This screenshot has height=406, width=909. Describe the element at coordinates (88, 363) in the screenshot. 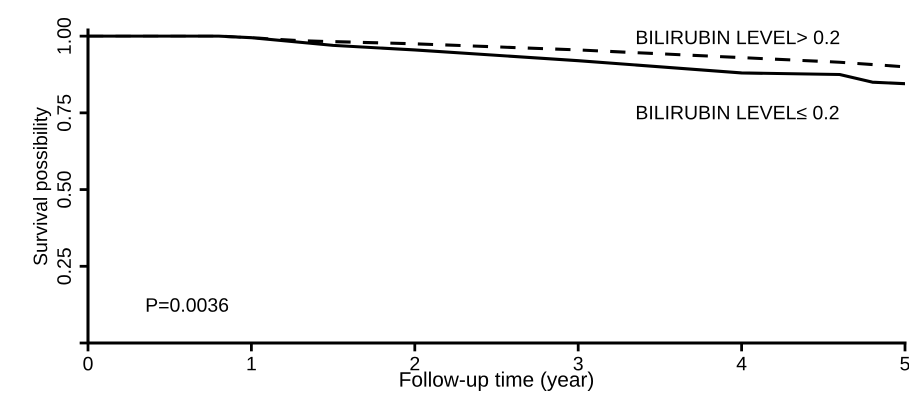

I see `x-tick-label: 0` at that location.